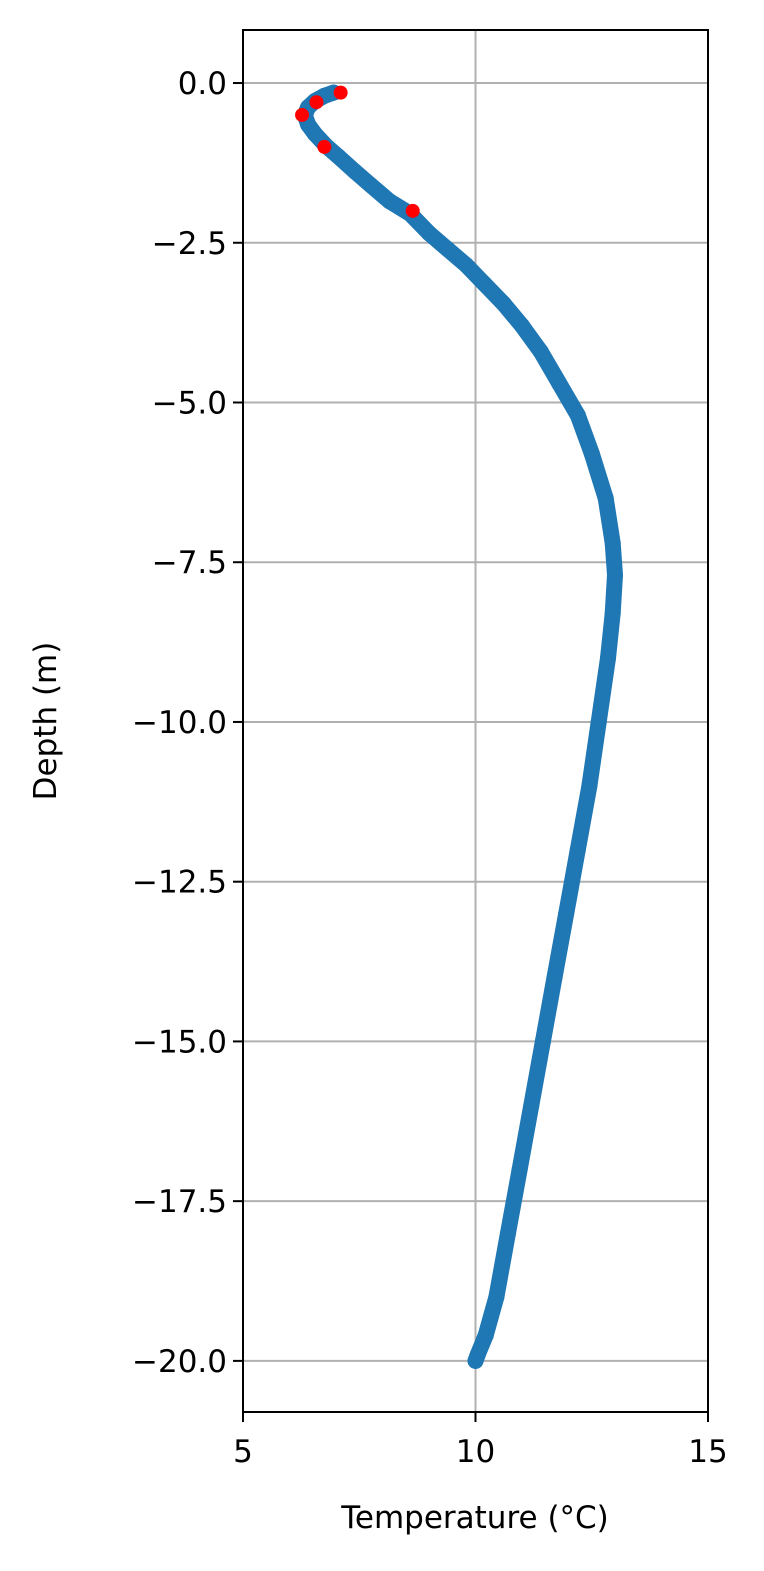 The width and height of the screenshot is (764, 1571). Describe the element at coordinates (179, 1202) in the screenshot. I see `y-tick-label: −17.5` at that location.